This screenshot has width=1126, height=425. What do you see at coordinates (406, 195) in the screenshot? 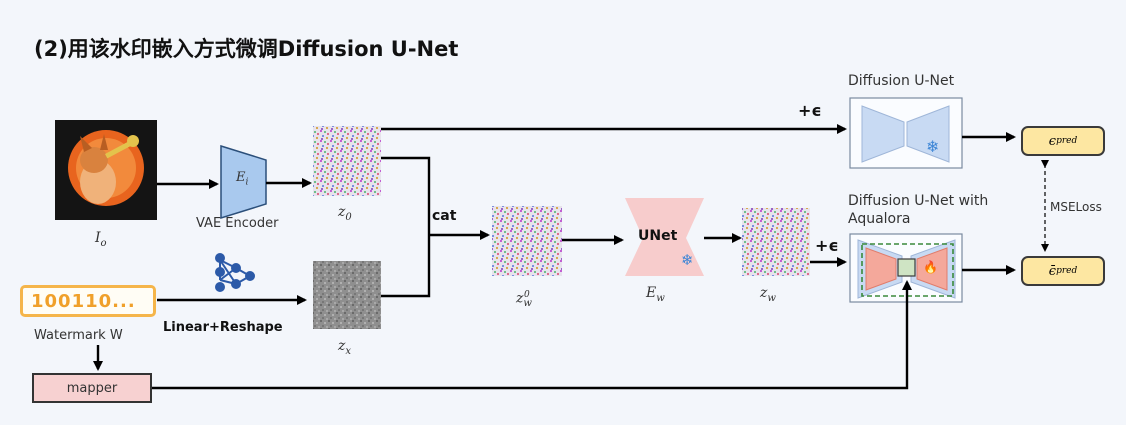
I see `connector-z0-cat` at bounding box center [406, 195].